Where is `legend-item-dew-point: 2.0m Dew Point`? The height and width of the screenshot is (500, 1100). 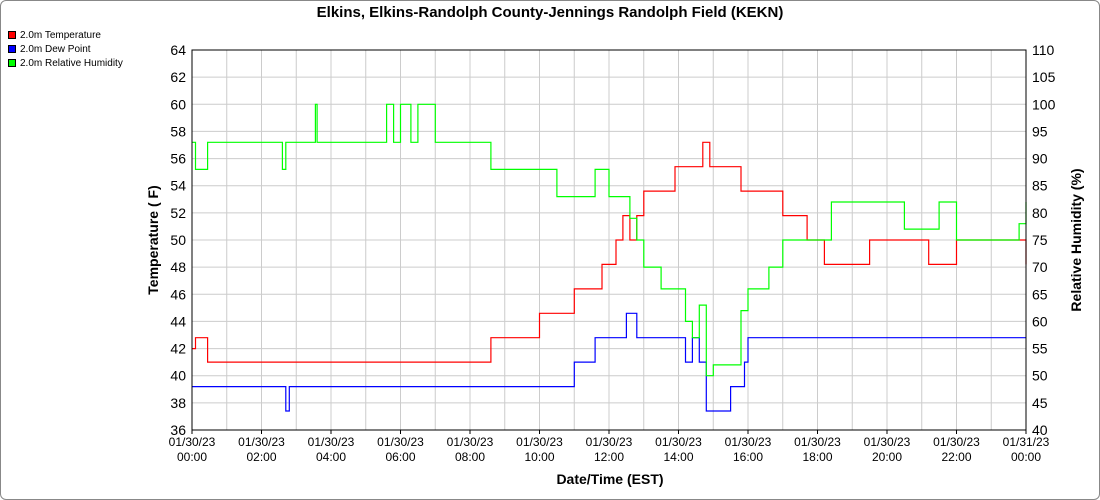
legend-item-dew-point: 2.0m Dew Point is located at coordinates (65, 49).